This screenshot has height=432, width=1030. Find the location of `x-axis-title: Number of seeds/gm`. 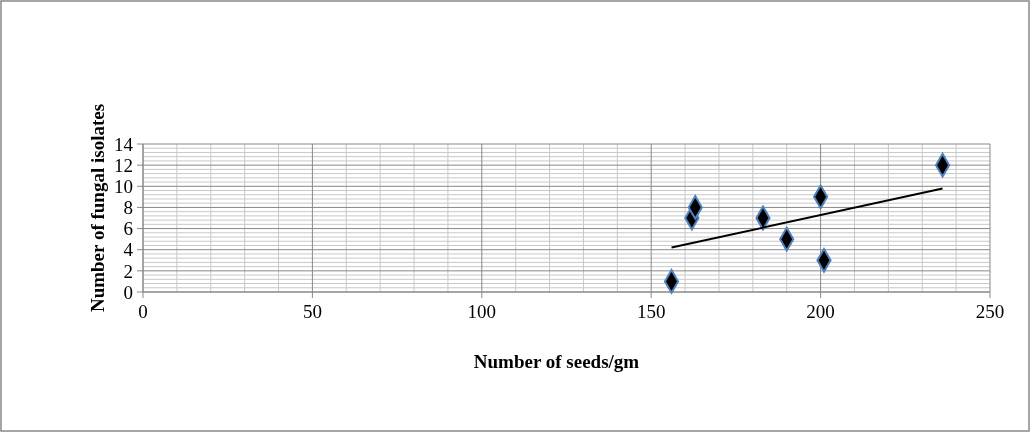

x-axis-title: Number of seeds/gm is located at coordinates (556, 361).